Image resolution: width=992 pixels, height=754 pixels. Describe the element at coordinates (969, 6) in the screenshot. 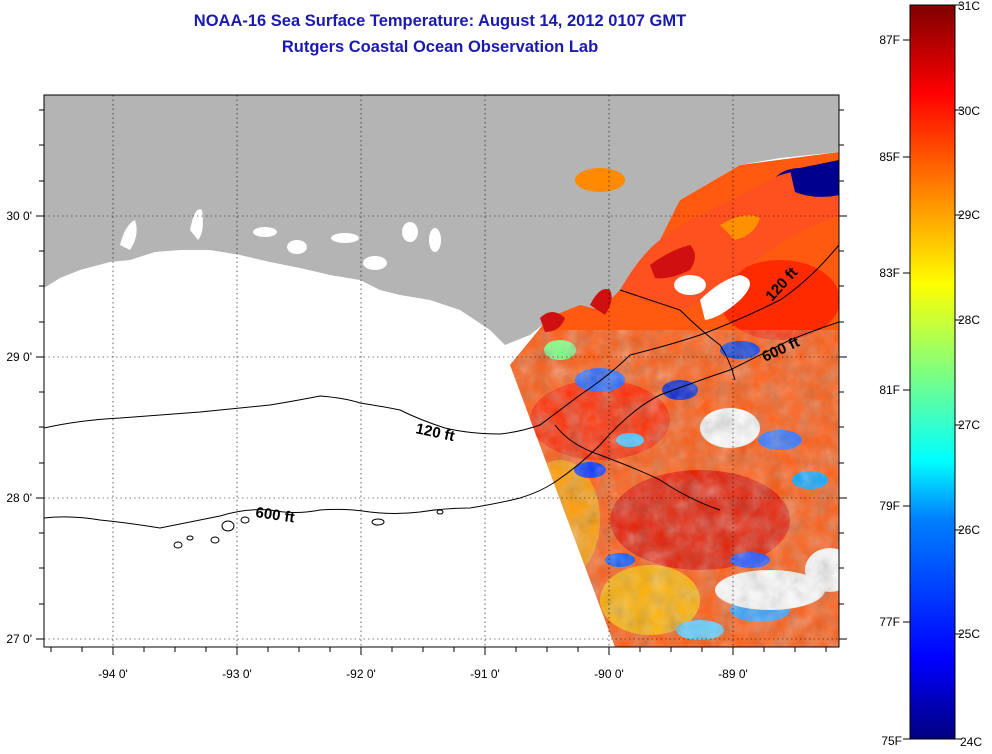

I see `colorbar-label-c: 31C` at that location.